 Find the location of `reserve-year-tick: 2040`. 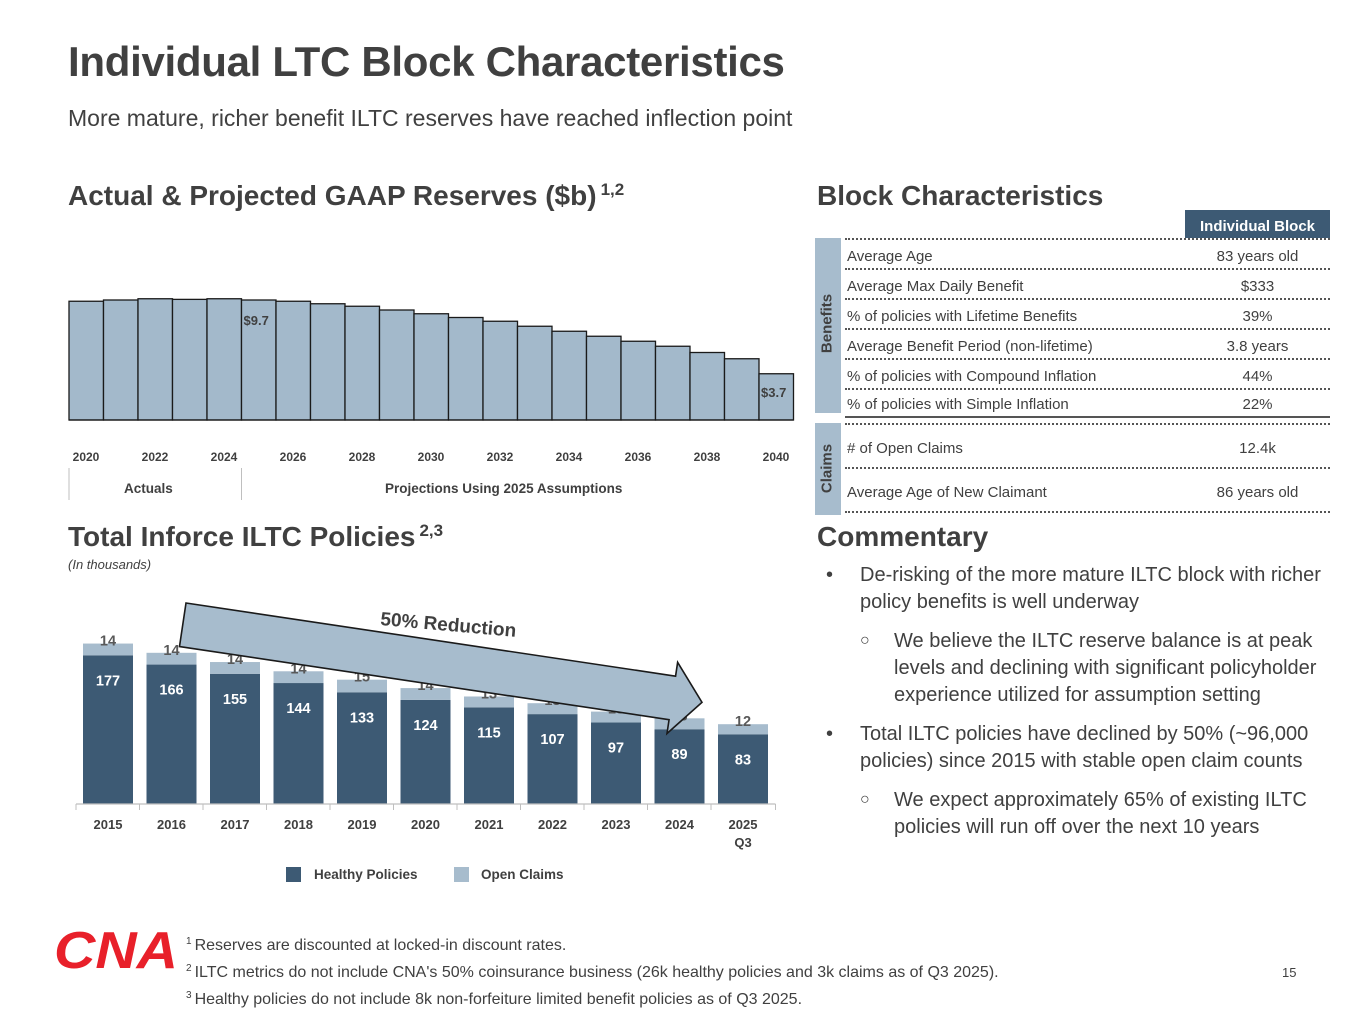

reserve-year-tick: 2040 is located at coordinates (776, 457).